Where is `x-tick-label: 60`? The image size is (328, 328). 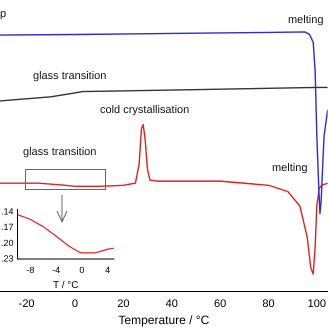
x-tick-label: 60 is located at coordinates (220, 304).